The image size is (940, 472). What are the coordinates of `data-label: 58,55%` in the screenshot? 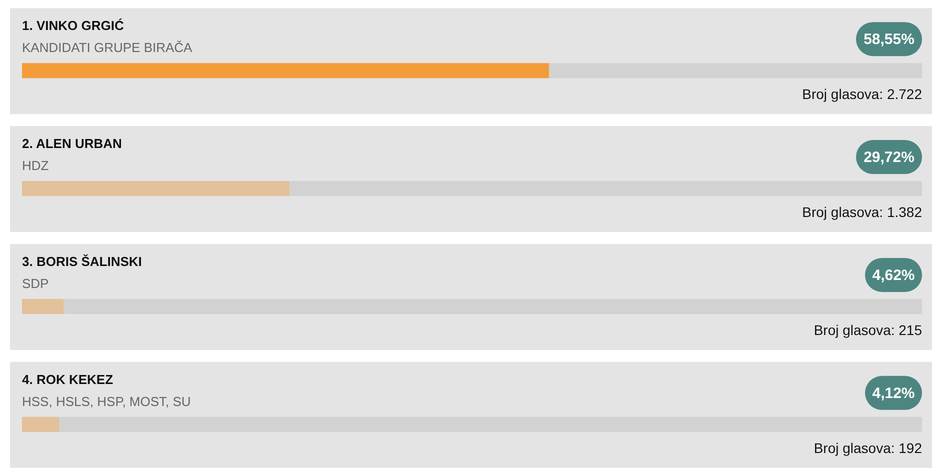 It's located at (889, 39).